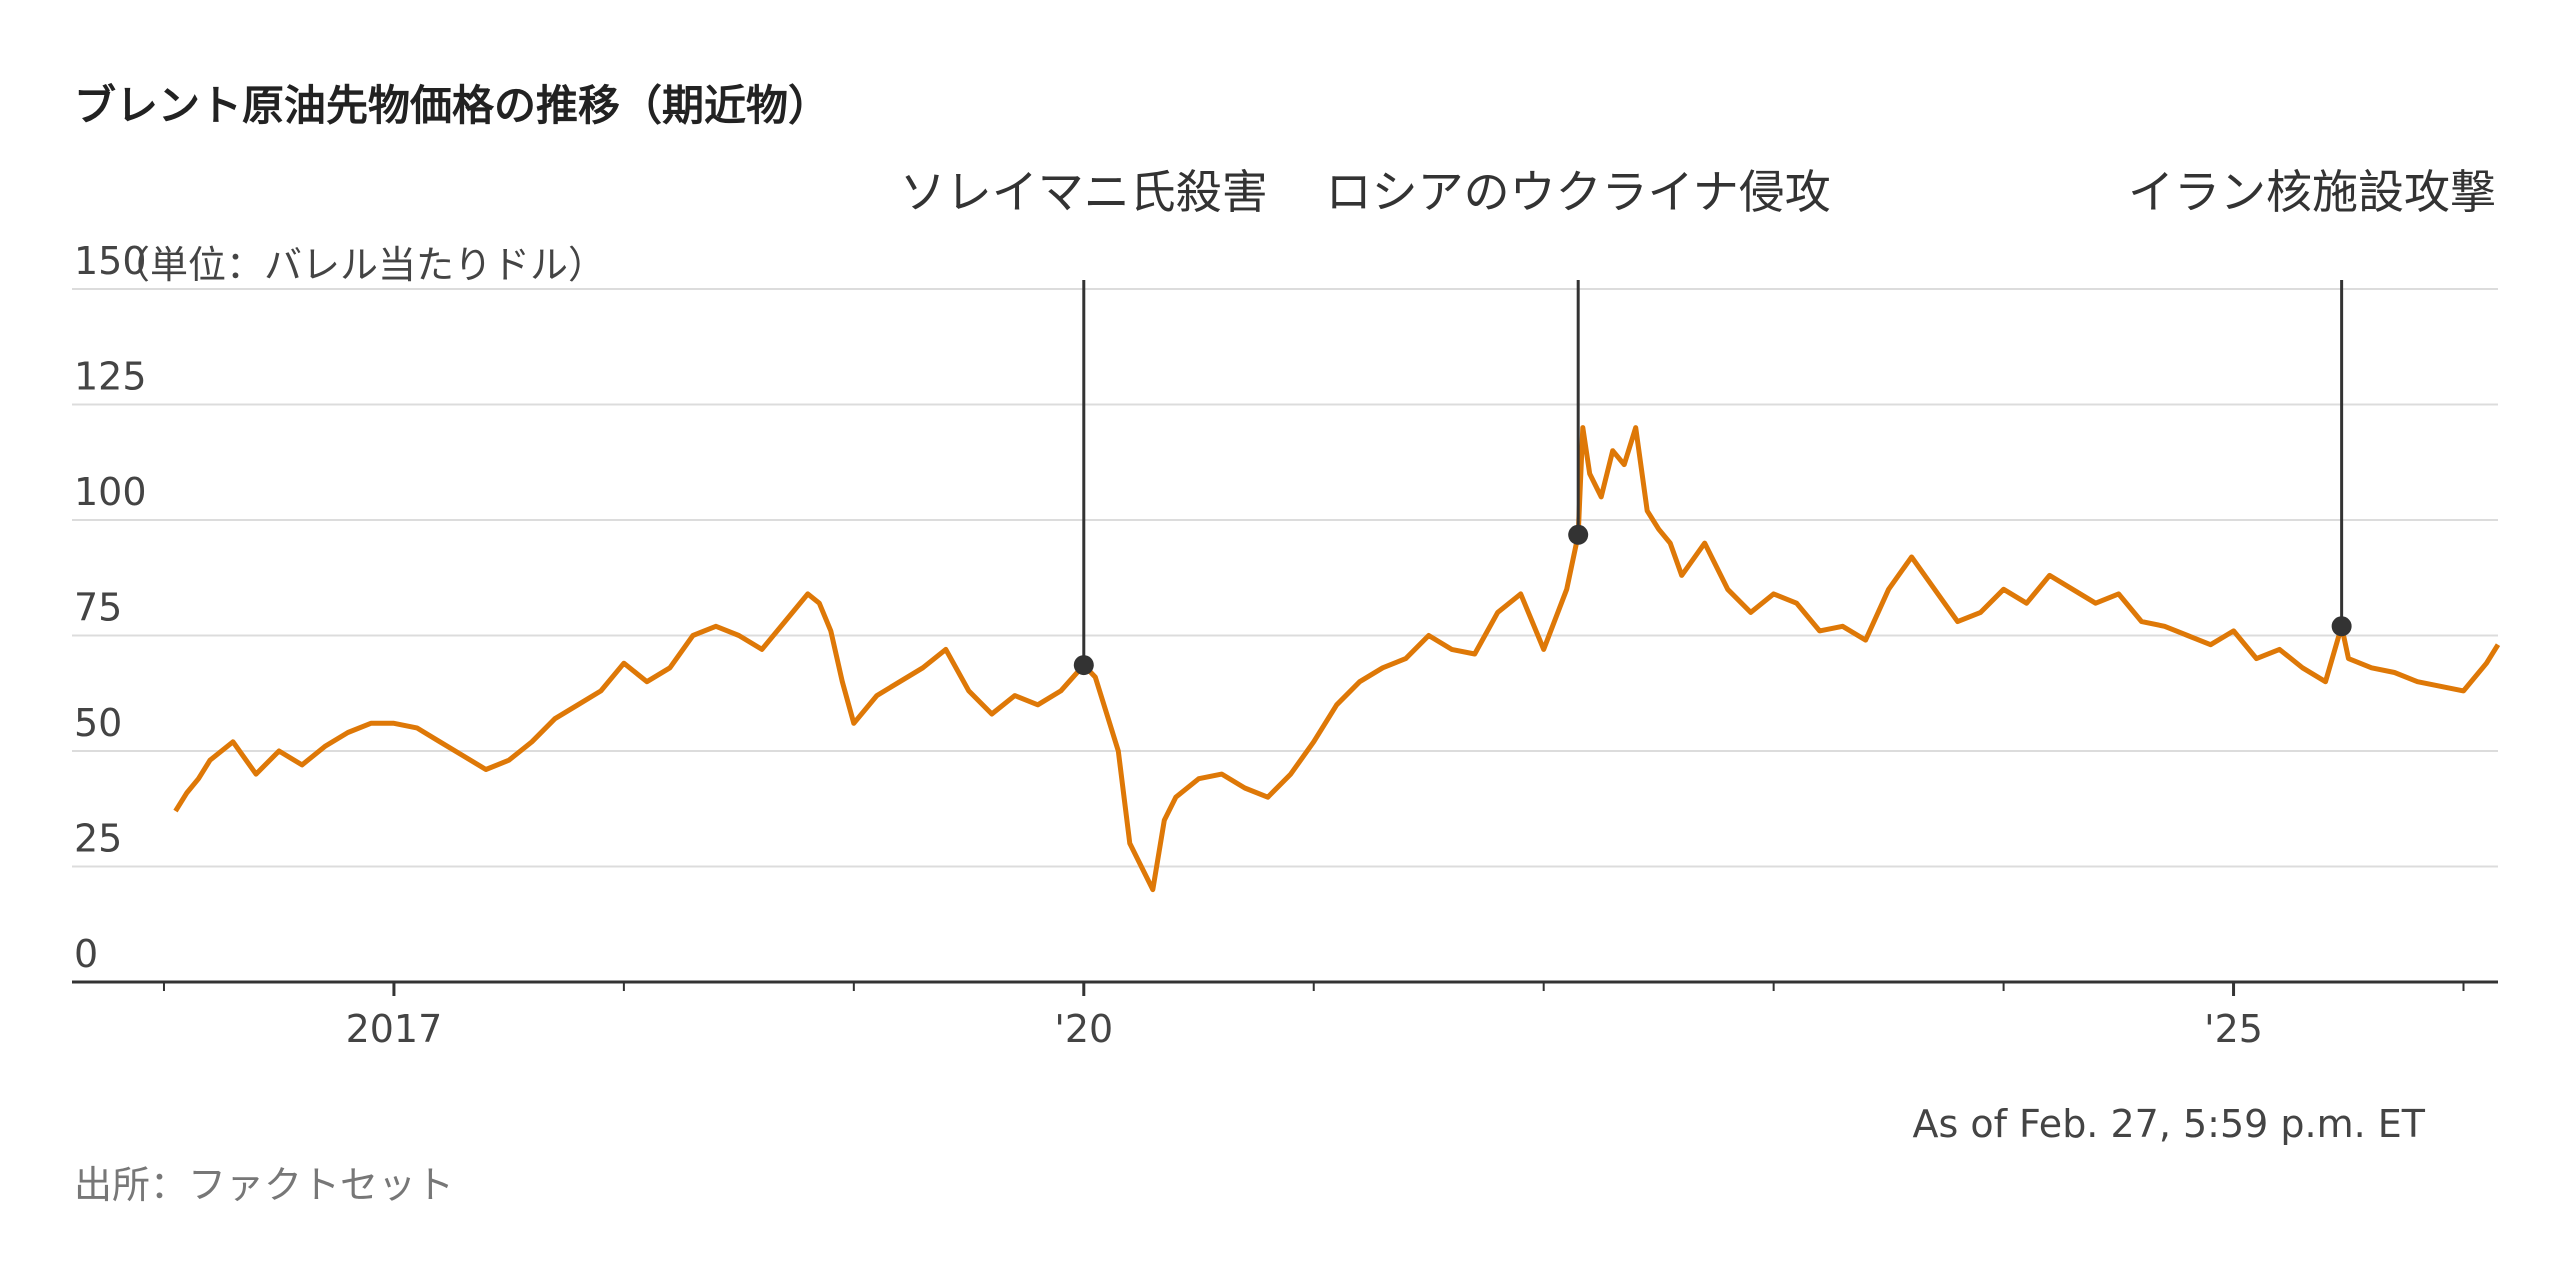 This screenshot has height=1280, width=2560. What do you see at coordinates (110, 492) in the screenshot?
I see `y-tick-label: 100` at bounding box center [110, 492].